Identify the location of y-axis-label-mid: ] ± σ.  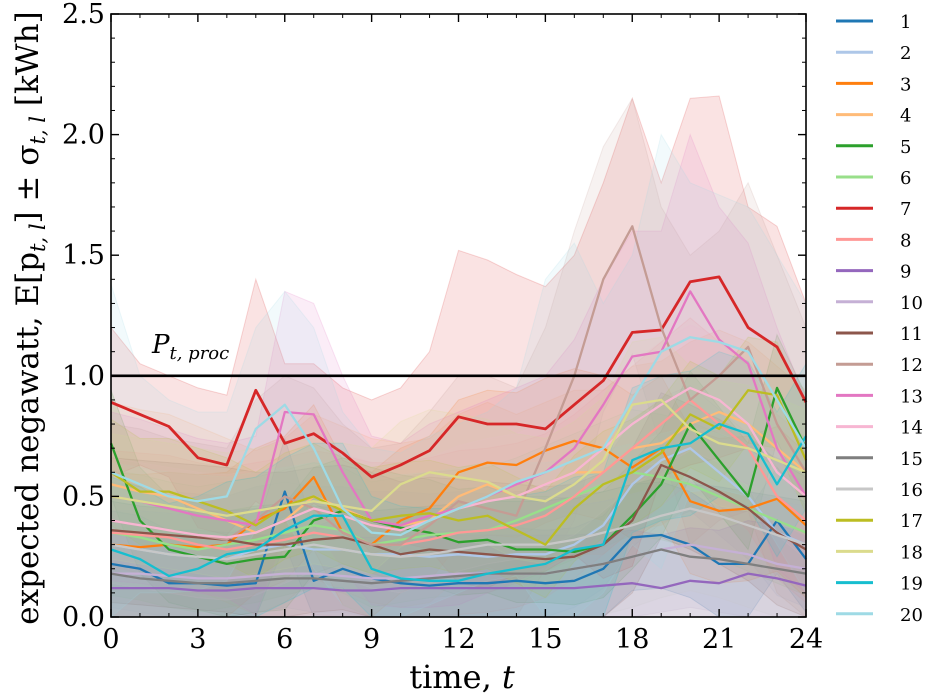
(28, 183).